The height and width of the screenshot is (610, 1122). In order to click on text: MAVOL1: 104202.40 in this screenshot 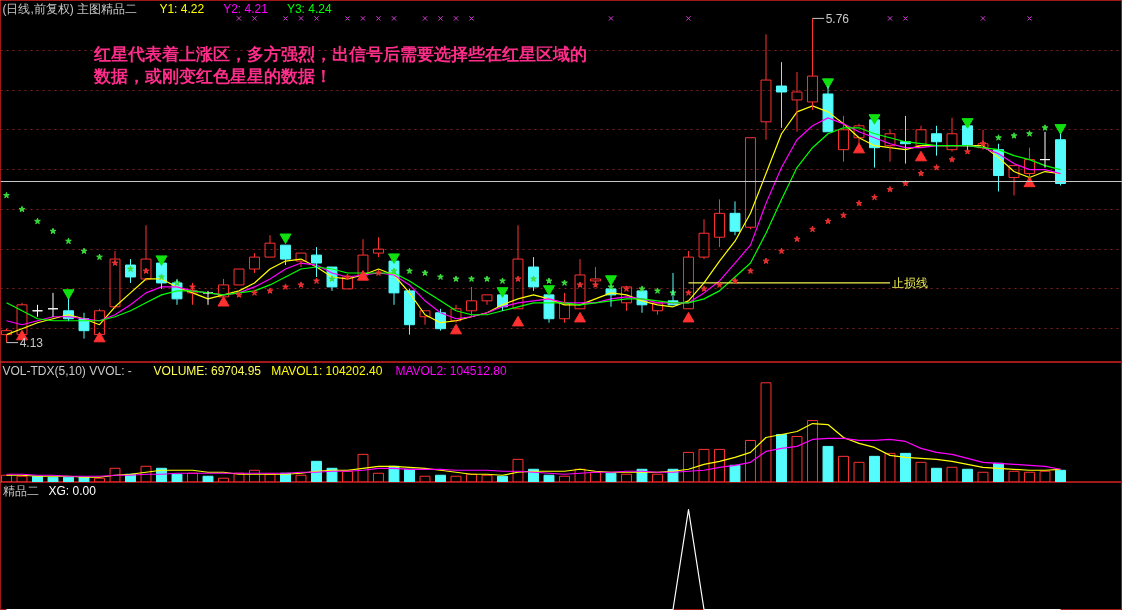, I will do `click(327, 370)`.